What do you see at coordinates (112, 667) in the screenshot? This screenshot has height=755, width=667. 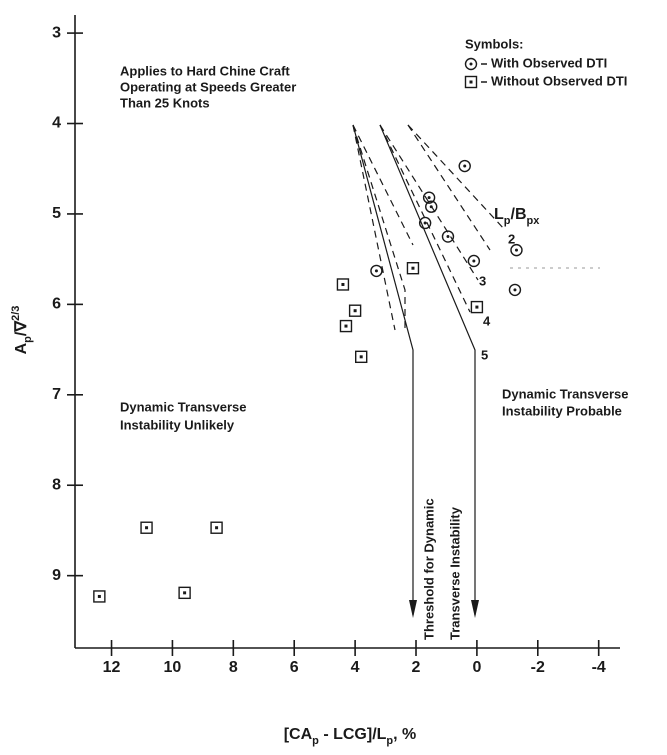 I see `x-tick-label: 12` at bounding box center [112, 667].